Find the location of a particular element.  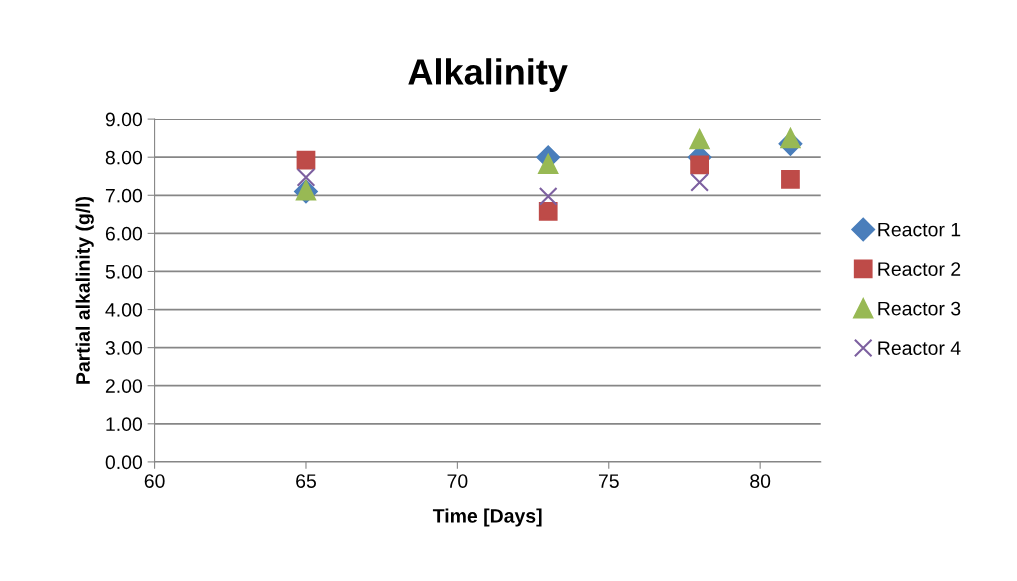

x-tick-label: 60 is located at coordinates (154, 481).